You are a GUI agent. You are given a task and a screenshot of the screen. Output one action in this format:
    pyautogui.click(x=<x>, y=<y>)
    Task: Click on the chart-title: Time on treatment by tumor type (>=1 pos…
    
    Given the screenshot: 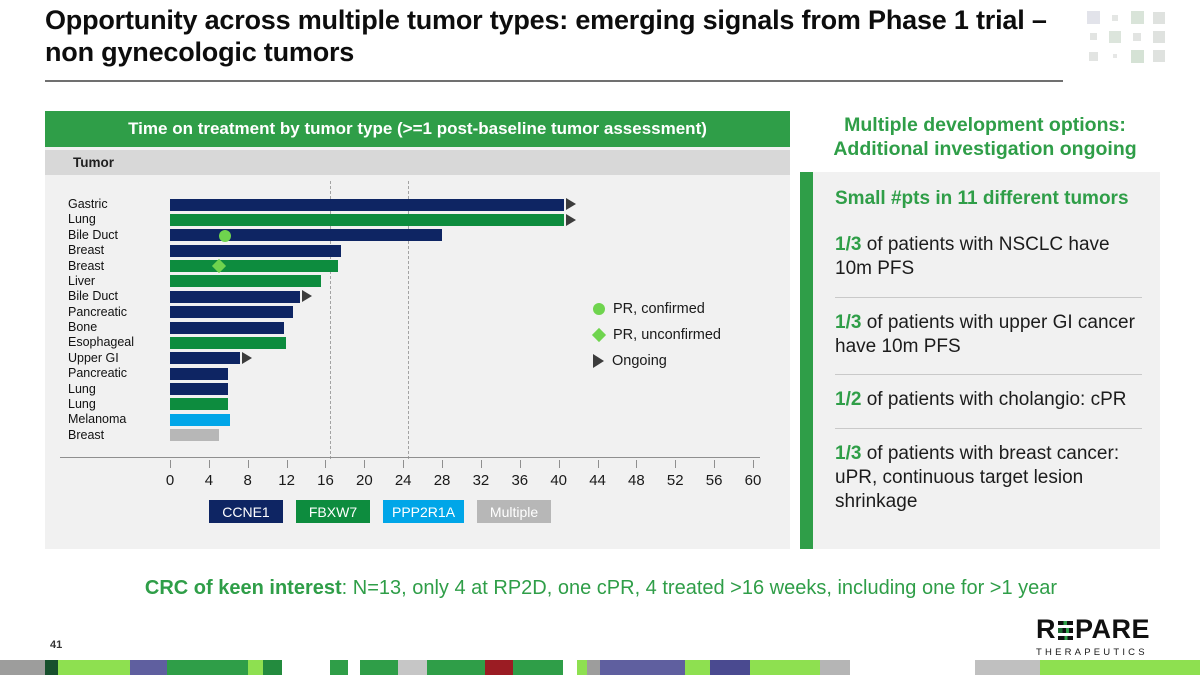 What is the action you would take?
    pyautogui.click(x=417, y=129)
    